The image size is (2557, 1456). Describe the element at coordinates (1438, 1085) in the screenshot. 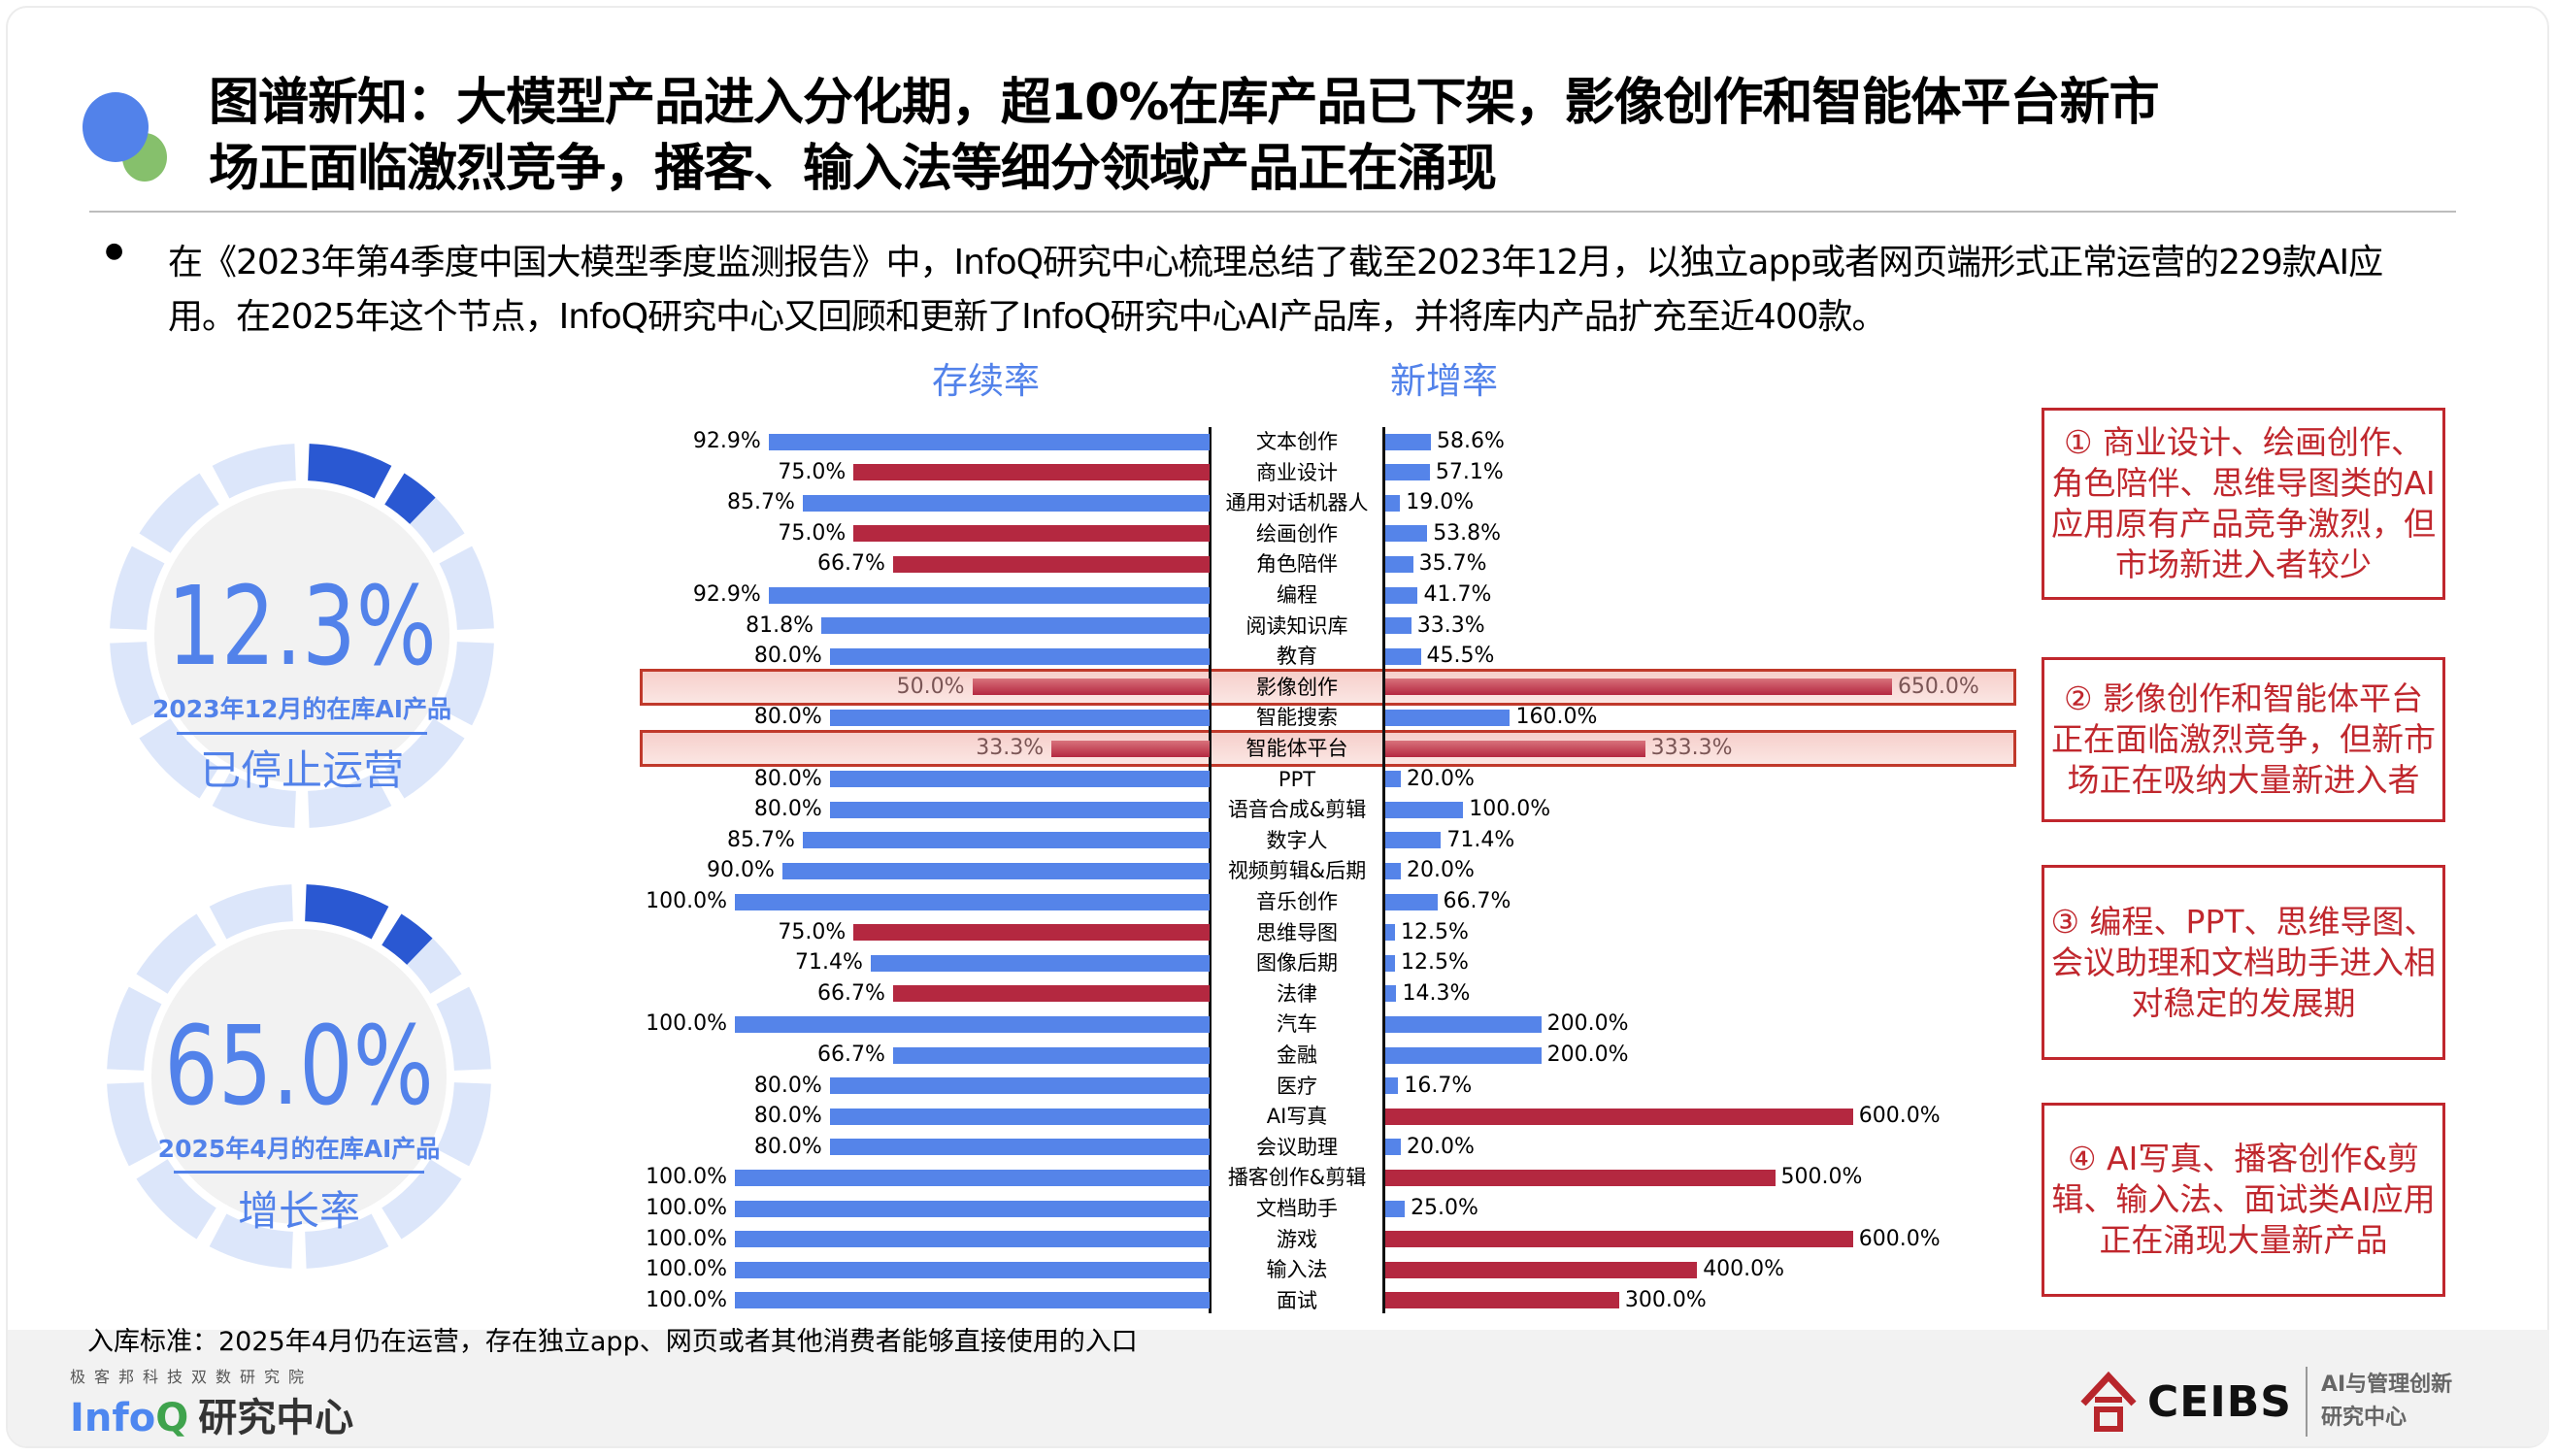

I see `data-label-right: 16.7%` at that location.